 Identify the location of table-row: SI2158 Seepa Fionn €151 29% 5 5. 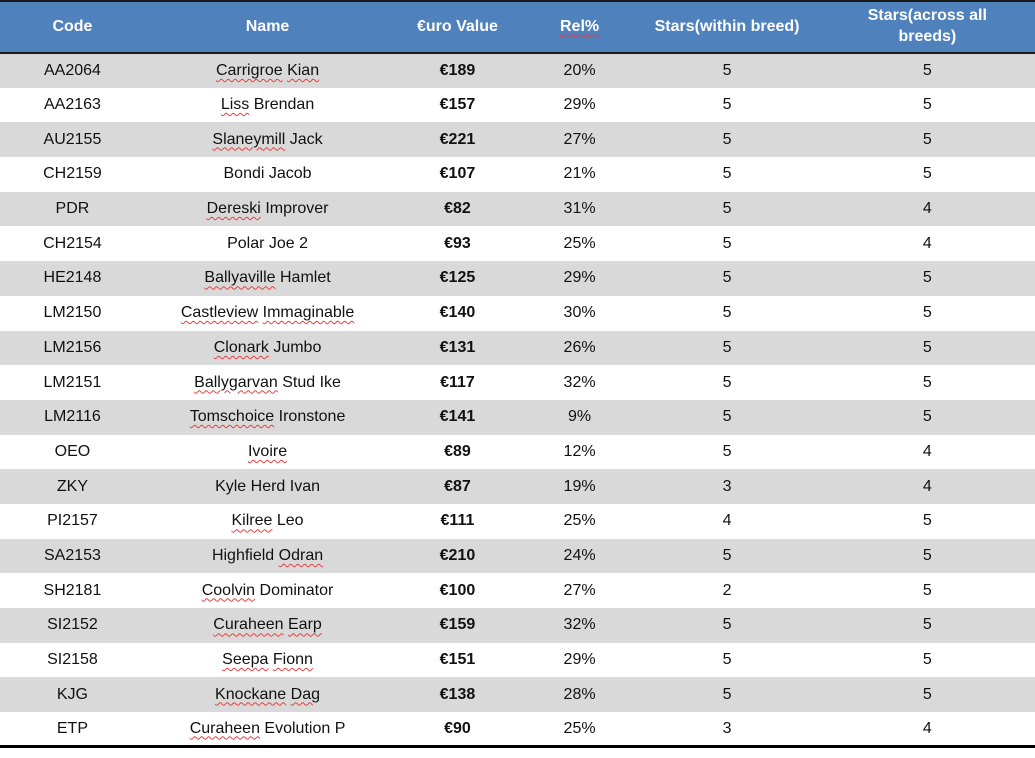
(517, 660).